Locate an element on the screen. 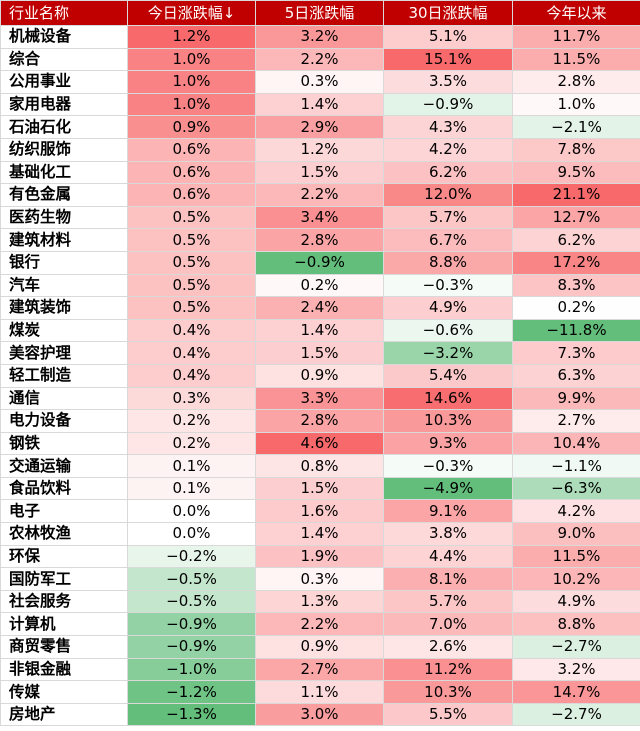 Image resolution: width=640 pixels, height=731 pixels. cell-industry-name: 银行 is located at coordinates (64, 262).